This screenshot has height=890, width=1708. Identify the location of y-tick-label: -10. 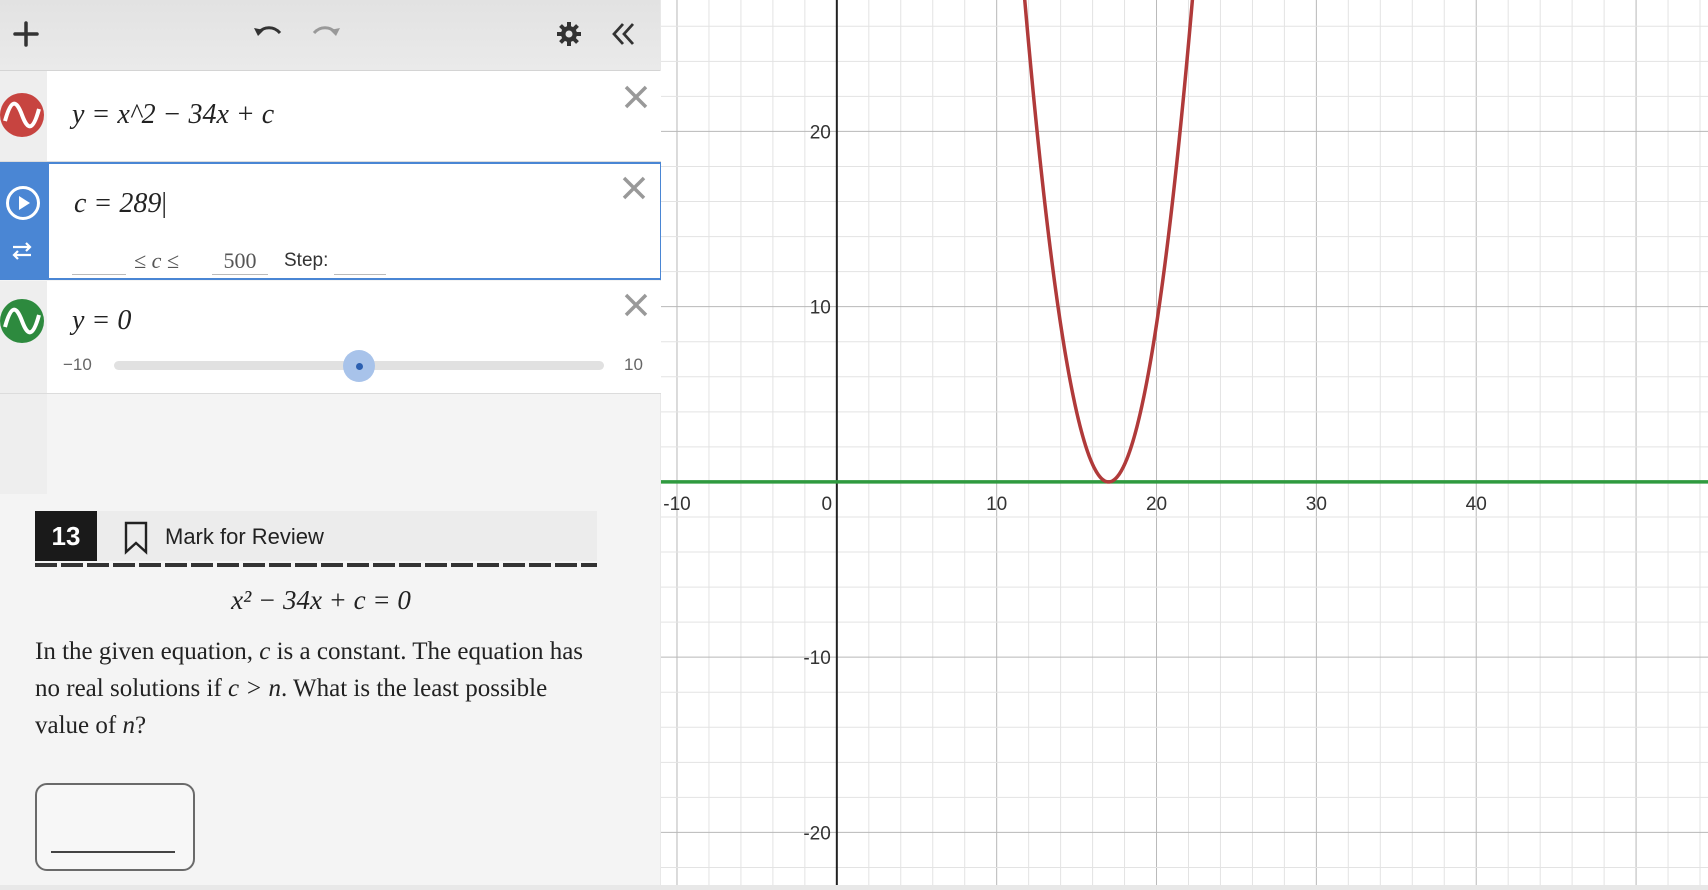
(816, 658).